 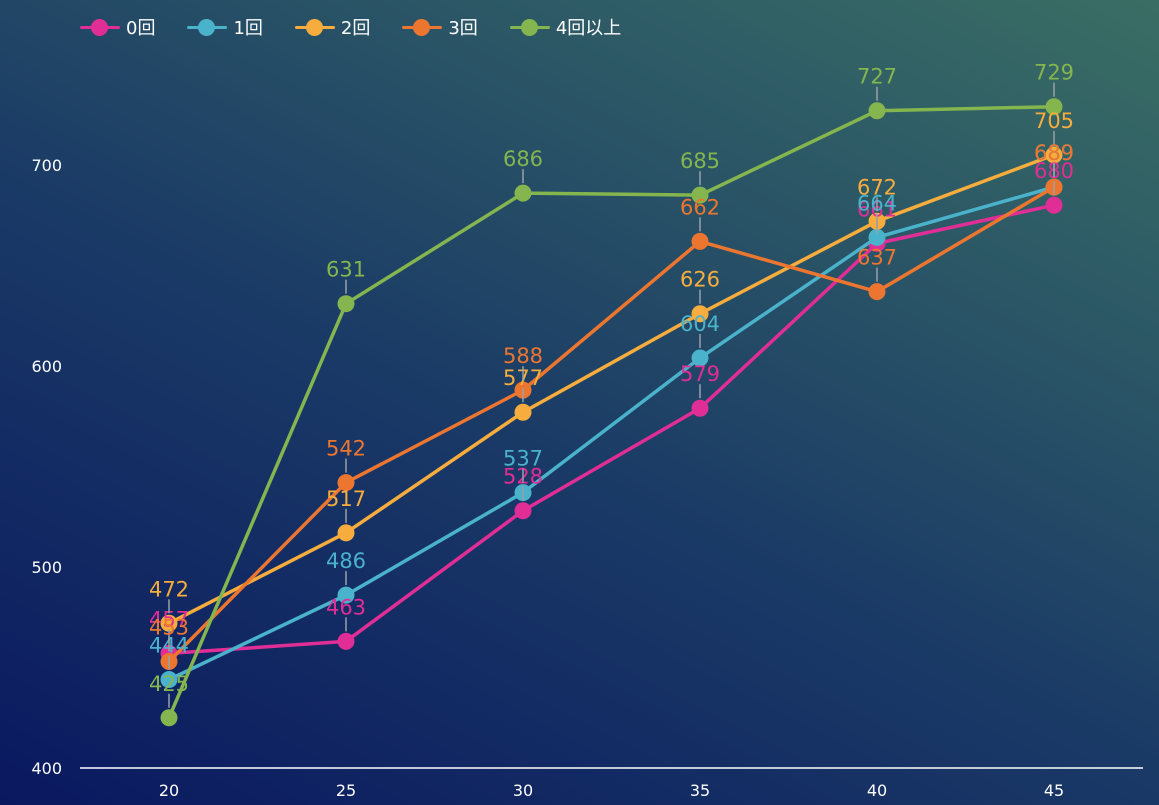 What do you see at coordinates (141, 28) in the screenshot?
I see `legend-label: 0回` at bounding box center [141, 28].